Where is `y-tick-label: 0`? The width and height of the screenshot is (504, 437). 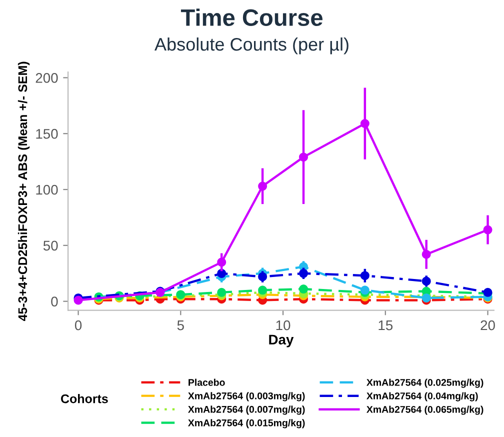
y-tick-label: 0 is located at coordinates (54, 301).